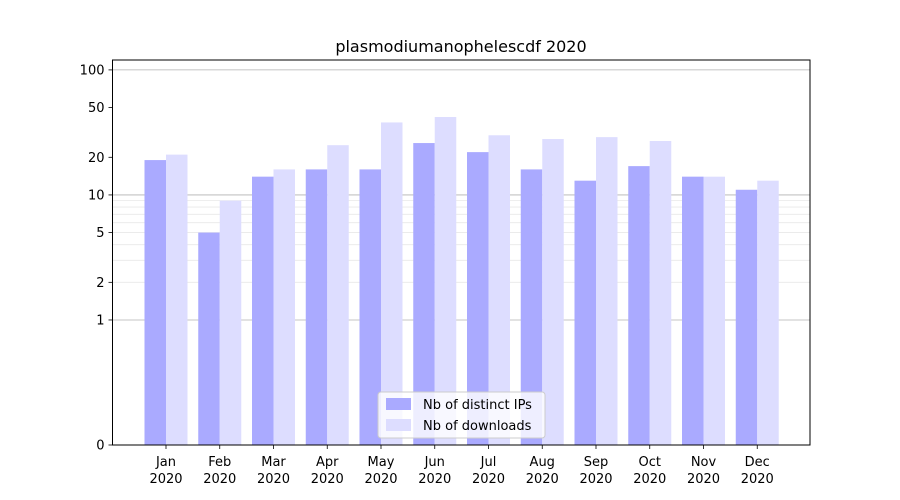 The width and height of the screenshot is (900, 500). I want to click on x-tick-label-month: May, so click(381, 462).